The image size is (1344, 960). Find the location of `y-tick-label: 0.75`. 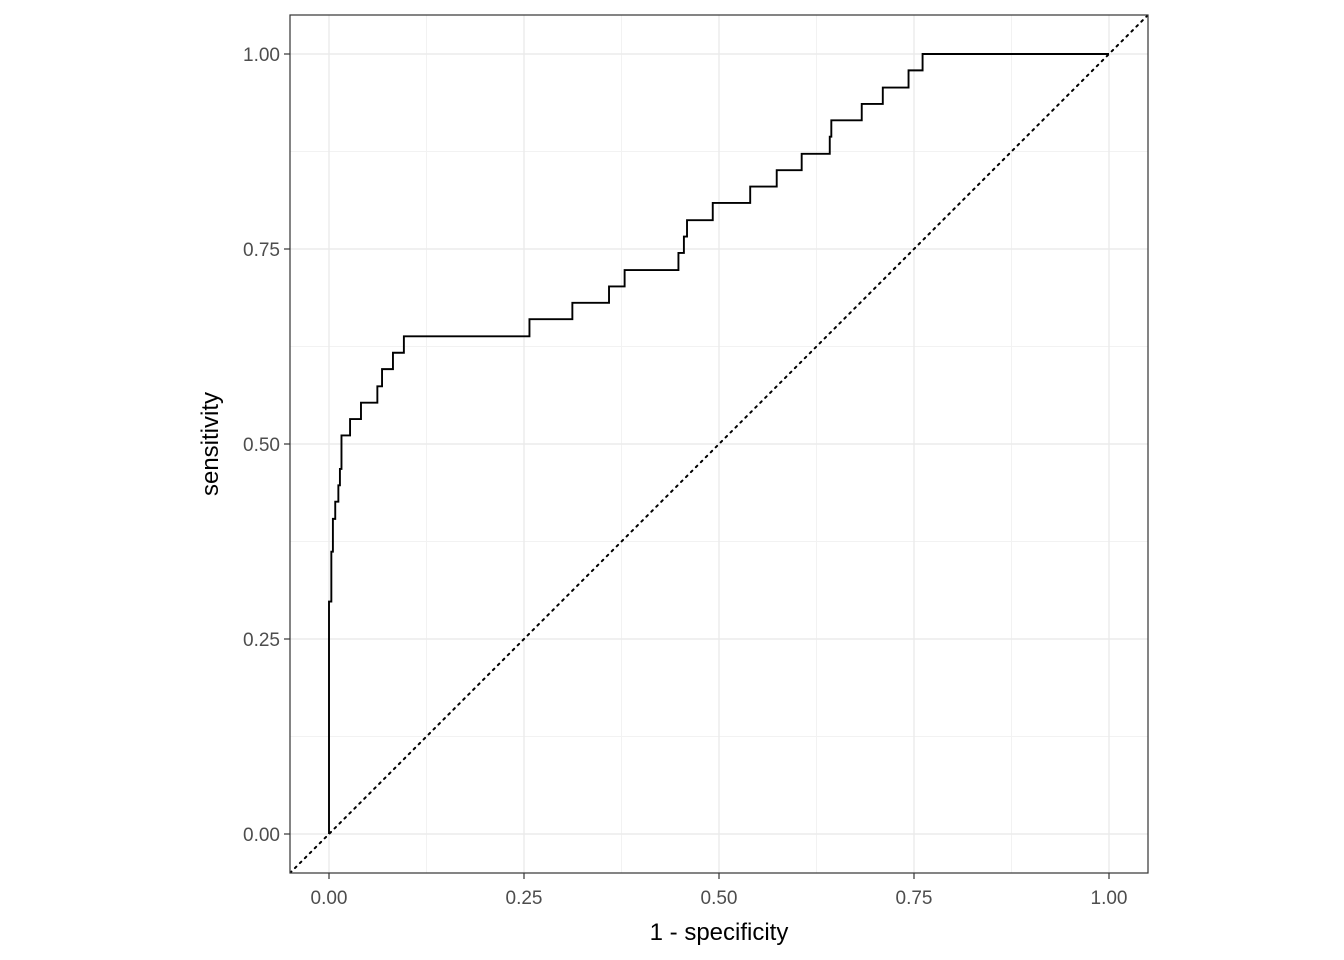

y-tick-label: 0.75 is located at coordinates (261, 250).